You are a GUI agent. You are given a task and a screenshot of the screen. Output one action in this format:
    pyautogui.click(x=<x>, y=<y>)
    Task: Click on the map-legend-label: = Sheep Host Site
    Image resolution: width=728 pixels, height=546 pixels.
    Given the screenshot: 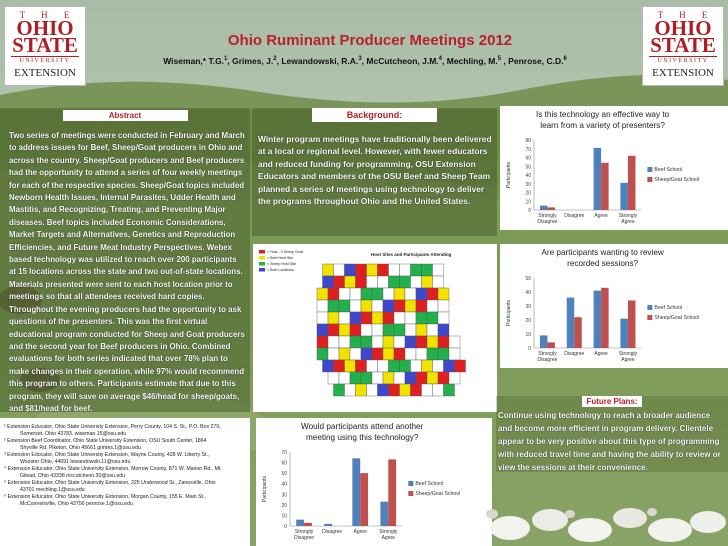 What is the action you would take?
    pyautogui.click(x=281, y=264)
    